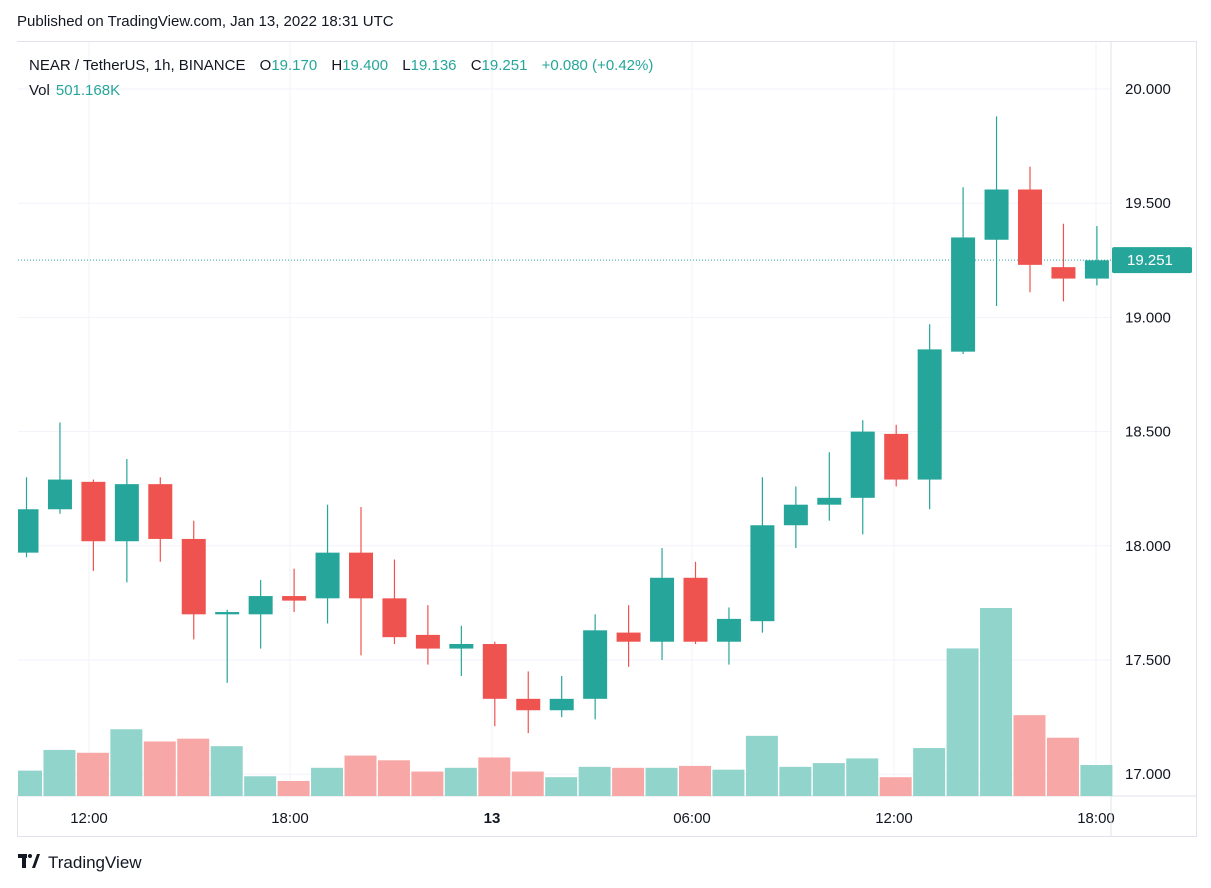 The image size is (1211, 888). What do you see at coordinates (492, 818) in the screenshot?
I see `x-tick-label: 13` at bounding box center [492, 818].